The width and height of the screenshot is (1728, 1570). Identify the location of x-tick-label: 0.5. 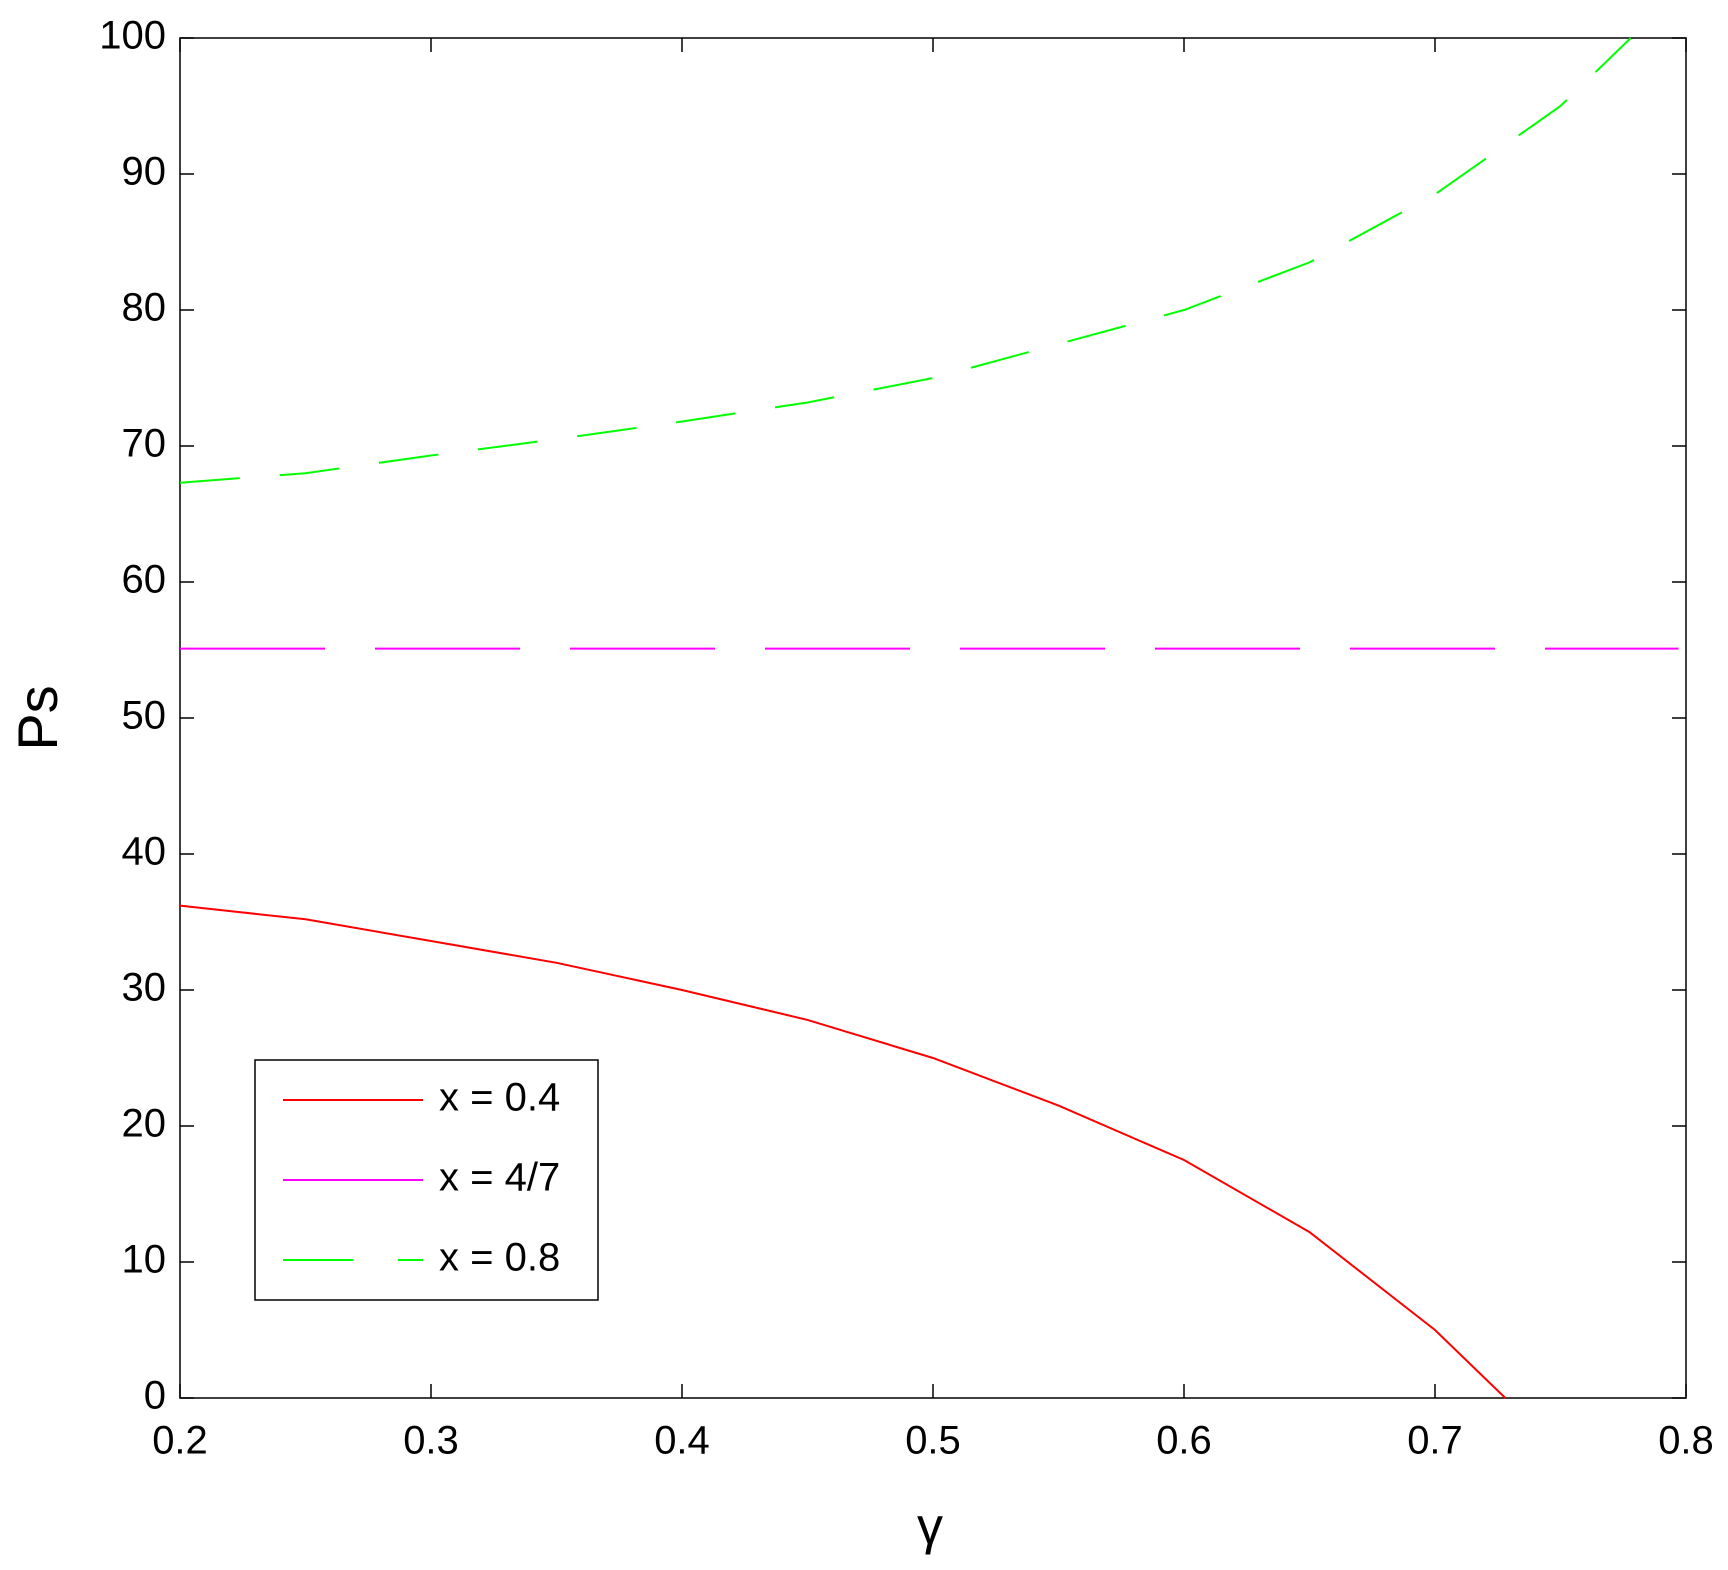
(933, 1441).